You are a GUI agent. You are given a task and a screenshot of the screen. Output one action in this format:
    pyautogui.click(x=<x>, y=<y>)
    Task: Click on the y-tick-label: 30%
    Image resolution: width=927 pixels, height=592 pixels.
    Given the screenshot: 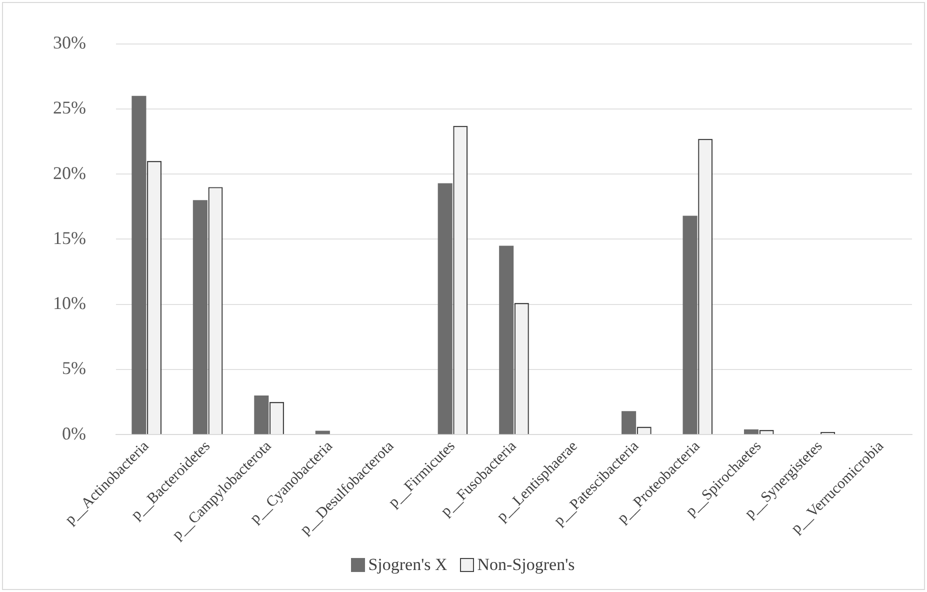 What is the action you would take?
    pyautogui.click(x=69, y=42)
    